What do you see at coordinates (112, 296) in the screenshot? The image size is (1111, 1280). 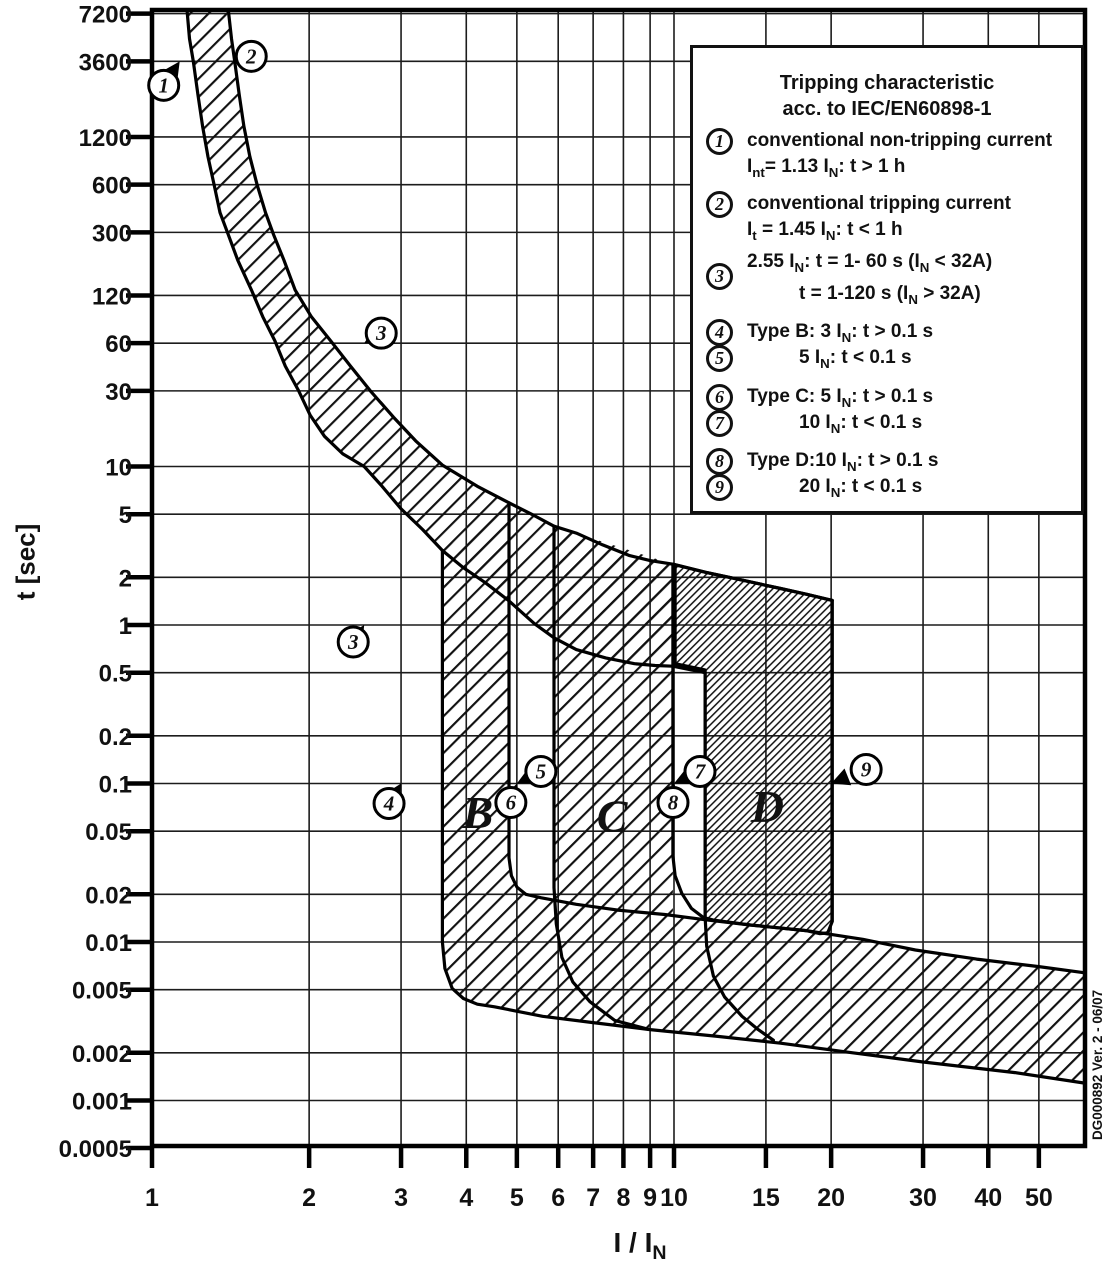 I see `y-tick-label: 120` at bounding box center [112, 296].